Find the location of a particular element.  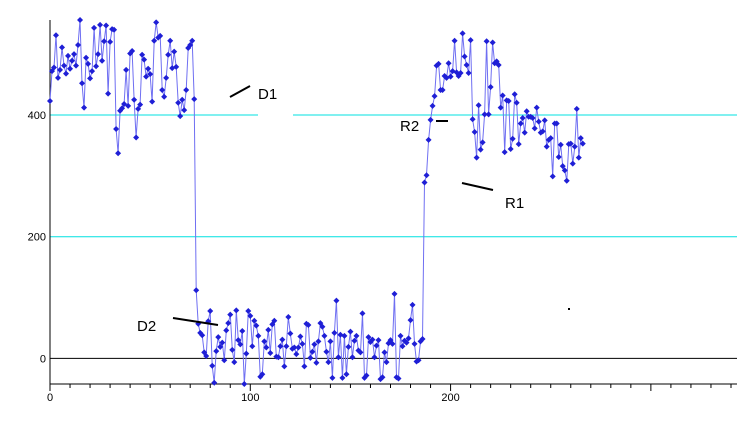

annotation-label: D2 is located at coordinates (146, 326).